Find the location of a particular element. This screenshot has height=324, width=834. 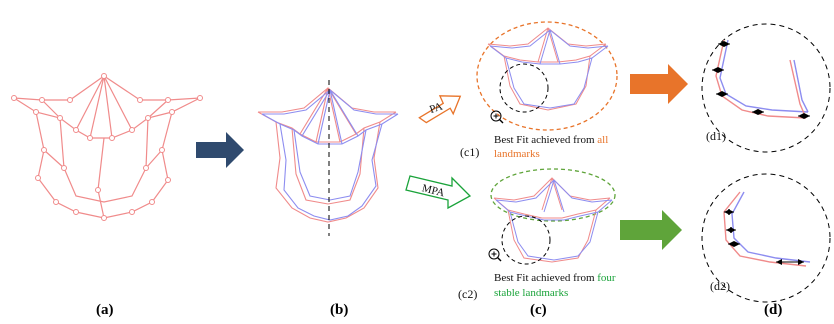

c2-zoom-circle is located at coordinates (526, 240).